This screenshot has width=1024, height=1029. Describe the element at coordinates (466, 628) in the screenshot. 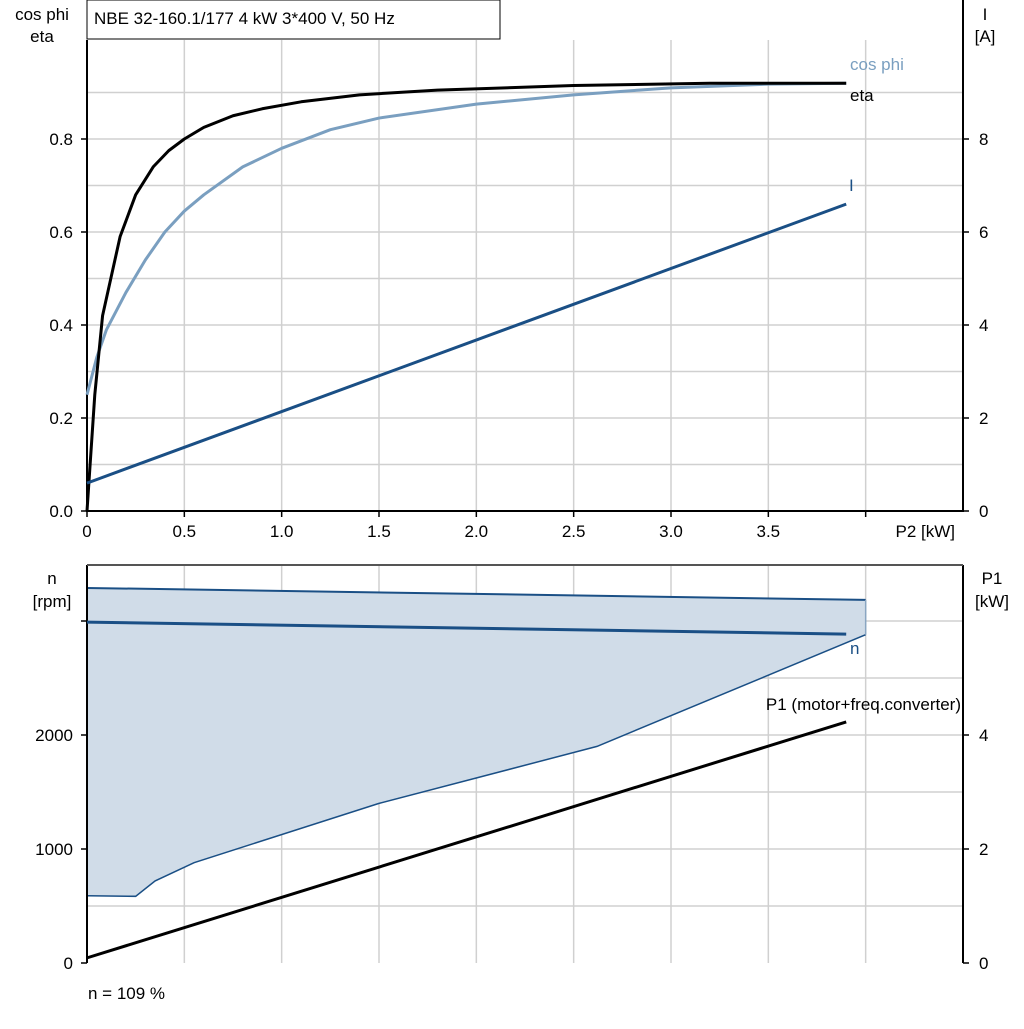

I see `series-line-n` at that location.